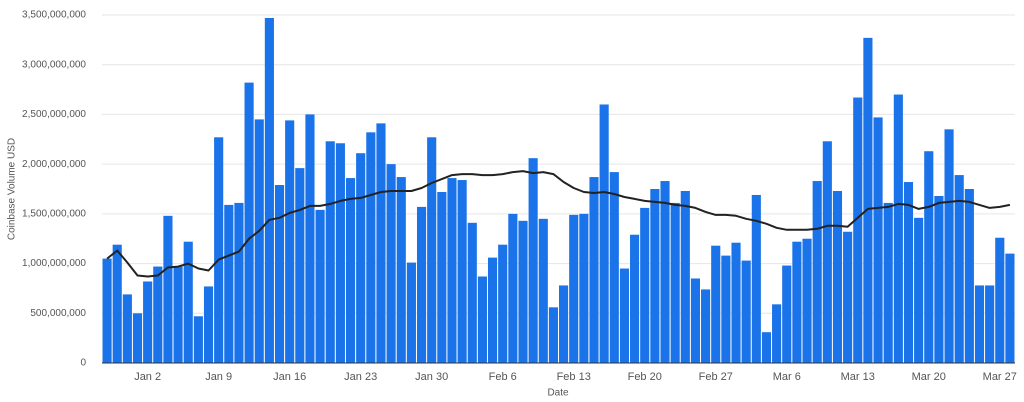  Describe the element at coordinates (360, 377) in the screenshot. I see `x-tick-label: Jan 23` at that location.